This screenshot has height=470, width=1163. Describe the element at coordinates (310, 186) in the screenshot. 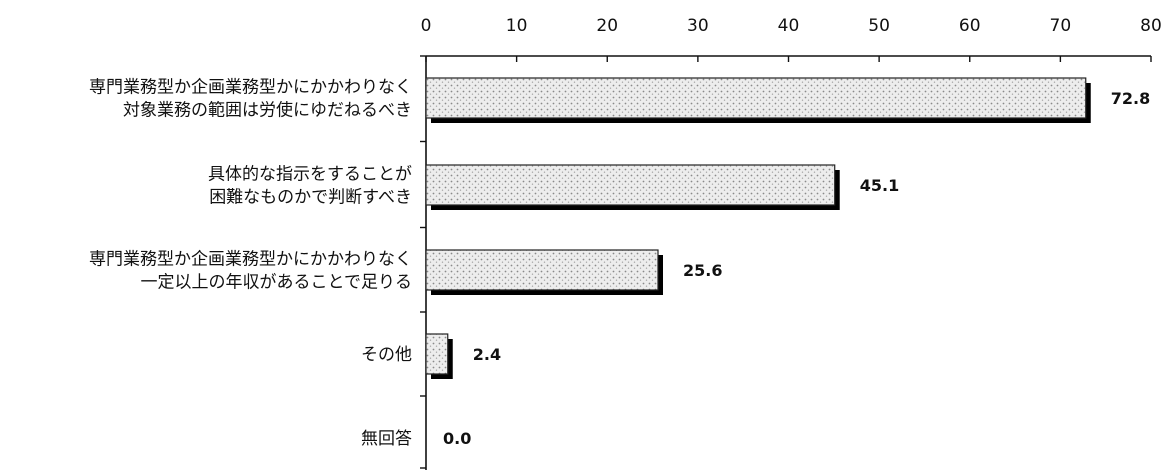

I see `category-label: 具体的な指示をすることが困難なものかで判断すべき` at that location.